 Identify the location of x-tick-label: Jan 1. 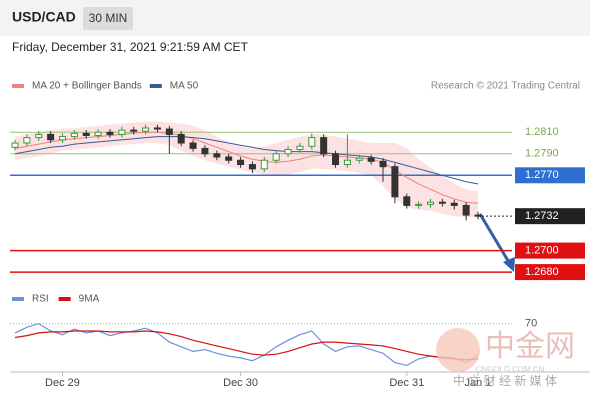
(478, 383).